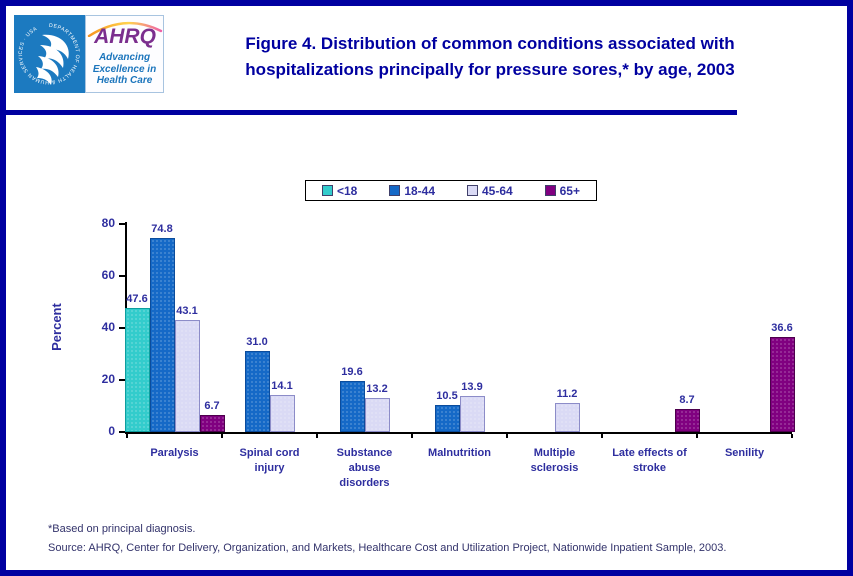  Describe the element at coordinates (111, 431) in the screenshot. I see `y-axis-tick-label: 0` at that location.